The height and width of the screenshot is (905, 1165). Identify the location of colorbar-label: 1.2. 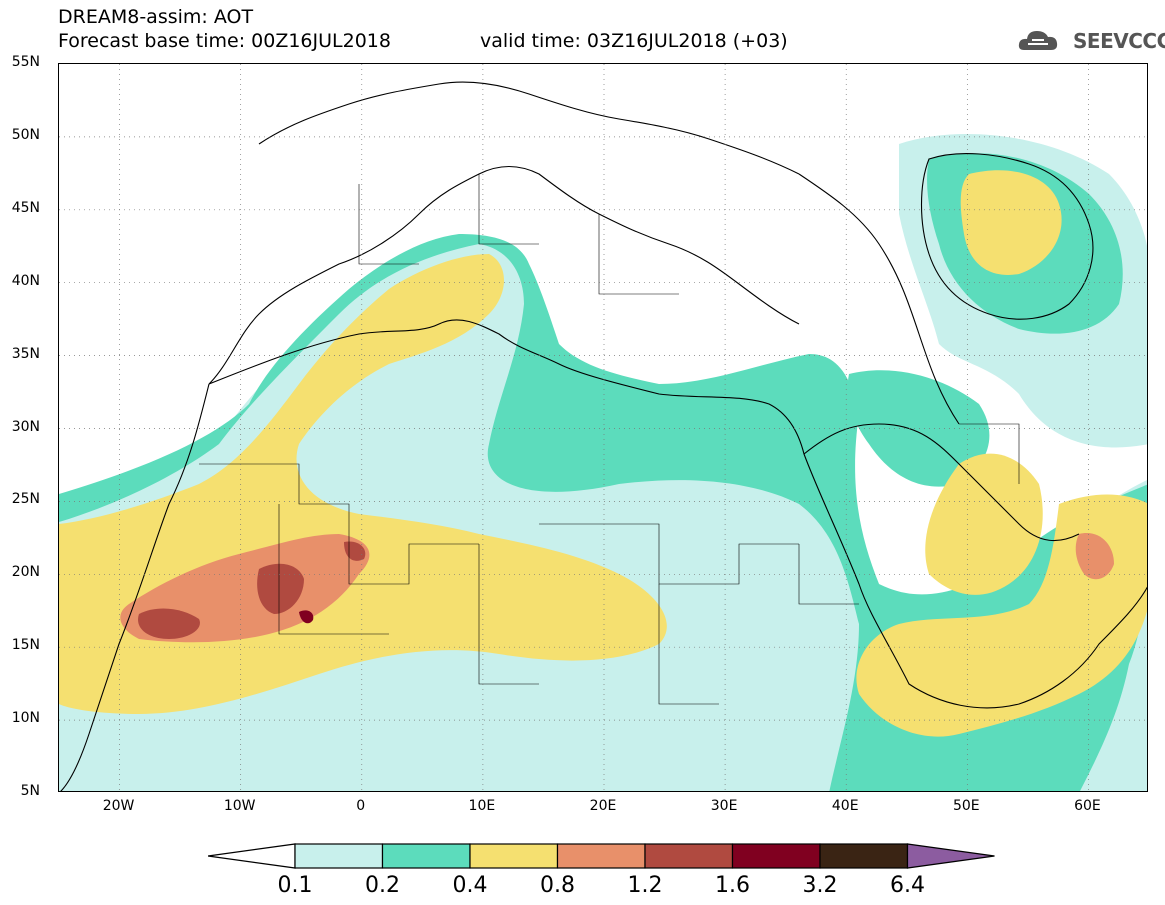
(645, 885).